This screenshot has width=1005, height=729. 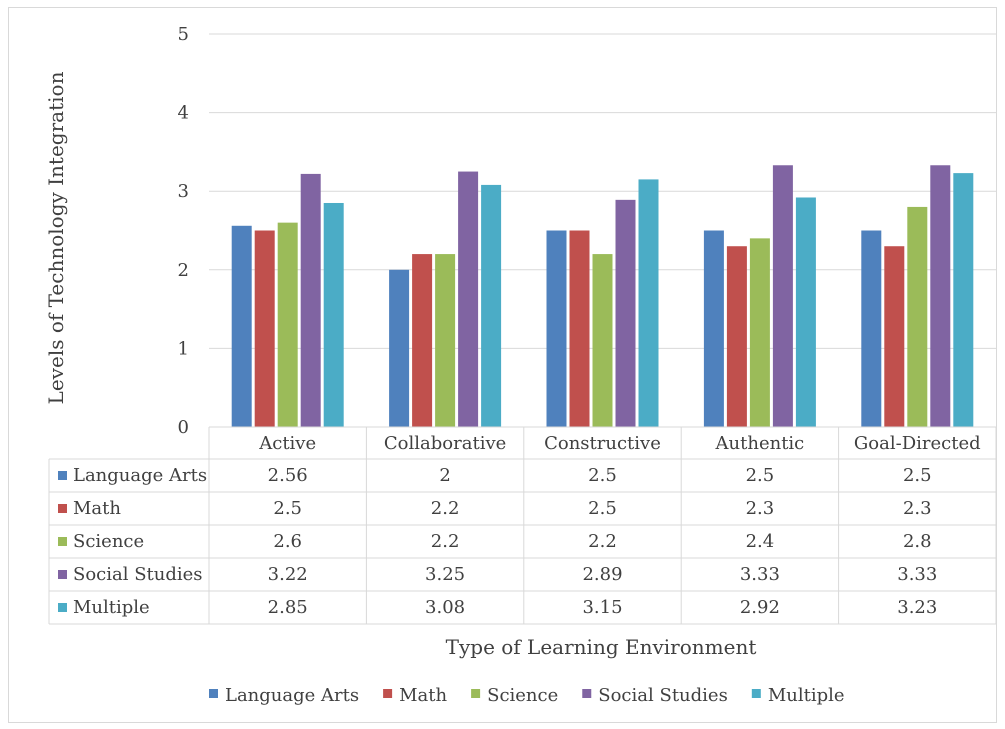 I want to click on y-axis-ticks: 0 1 2 3 4 5, so click(x=183, y=231).